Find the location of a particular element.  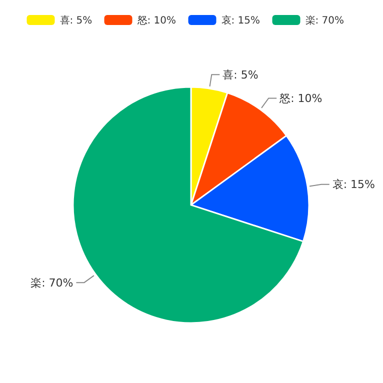

slice-label: 喜: 5% is located at coordinates (240, 75).